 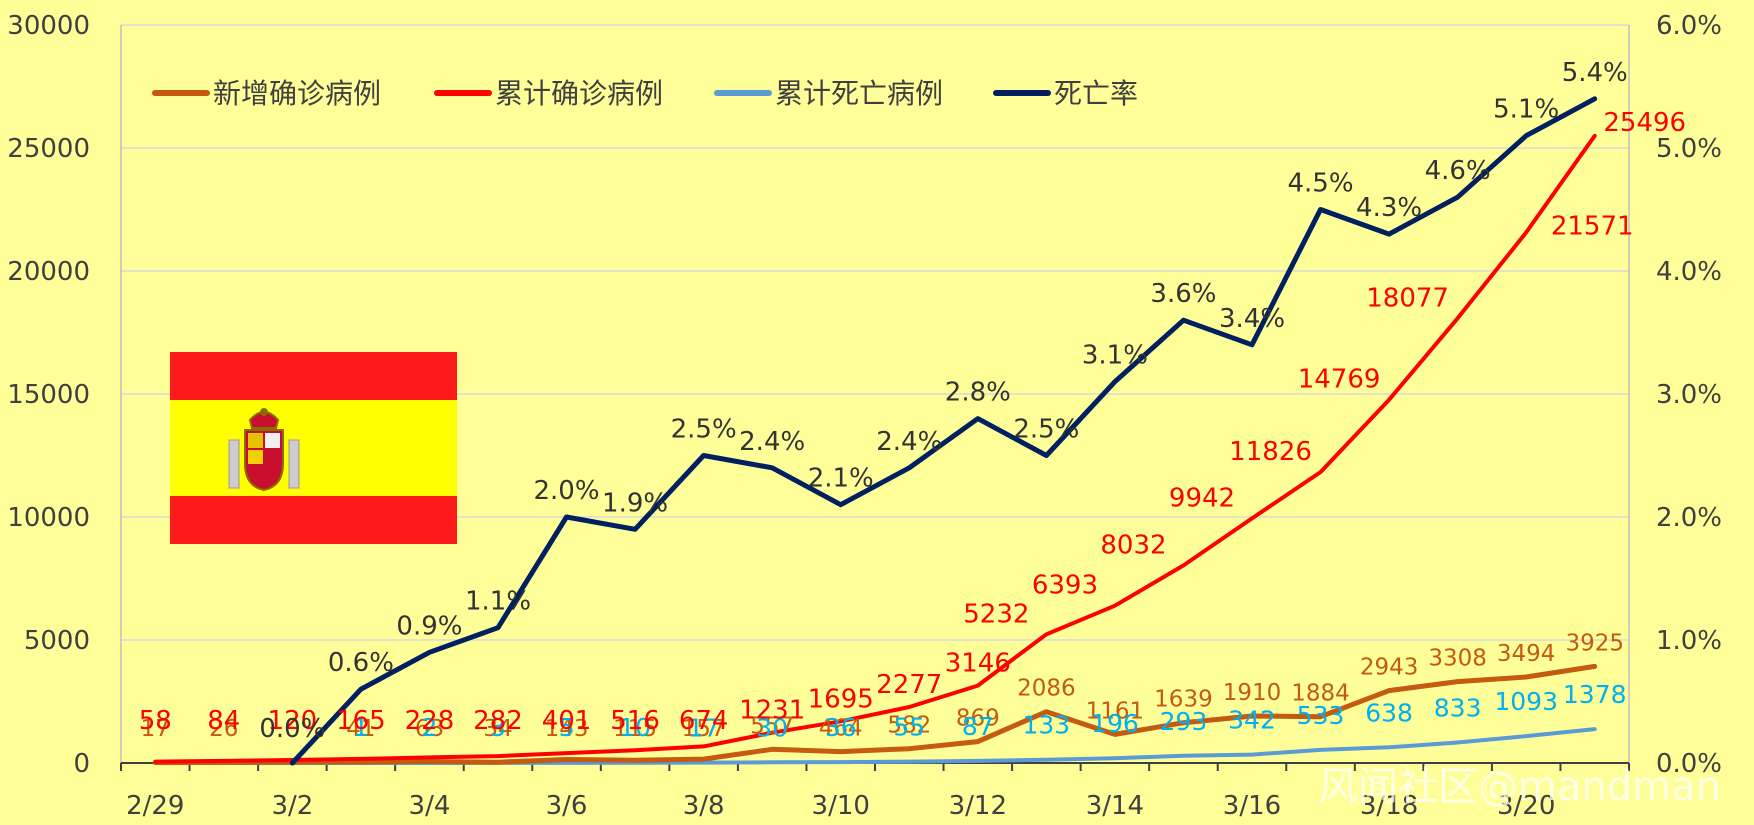 I want to click on data-label-s0: 34, so click(x=497, y=729).